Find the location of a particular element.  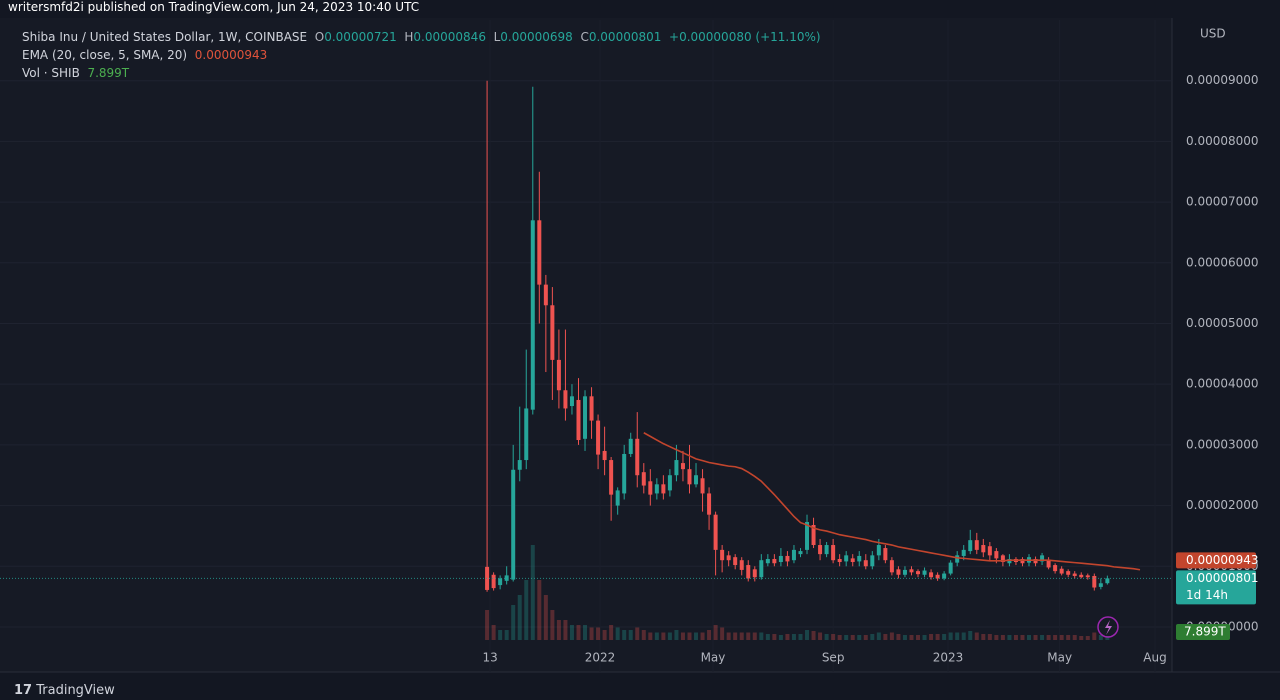

x-tick-label: 13 is located at coordinates (489, 658).